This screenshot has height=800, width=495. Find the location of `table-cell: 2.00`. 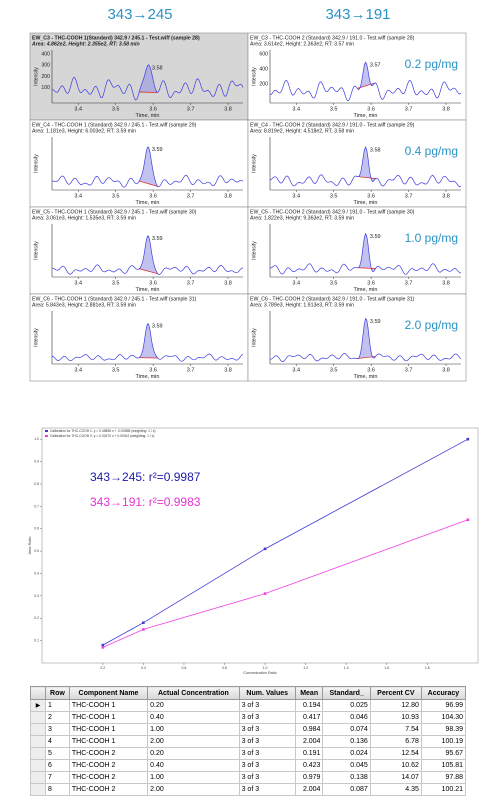

table-cell: 2.00 is located at coordinates (193, 741).